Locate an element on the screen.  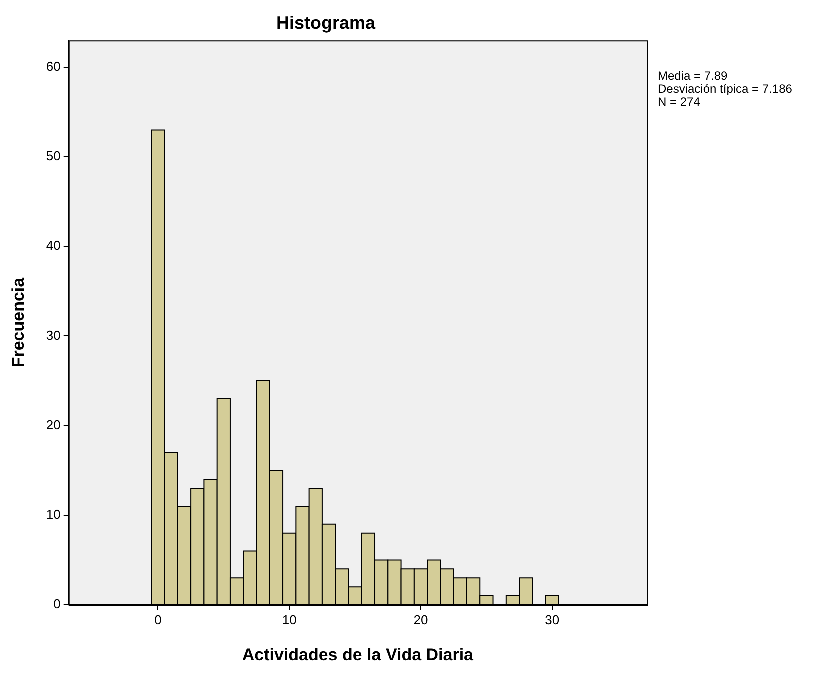
text: N = 274 is located at coordinates (679, 101).